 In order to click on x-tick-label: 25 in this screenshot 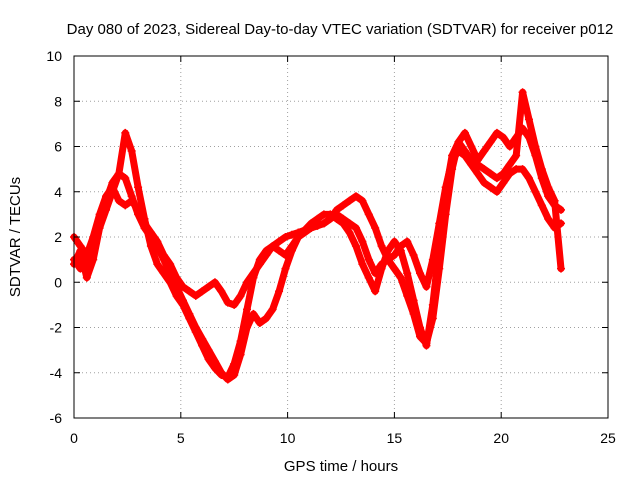, I will do `click(608, 438)`.